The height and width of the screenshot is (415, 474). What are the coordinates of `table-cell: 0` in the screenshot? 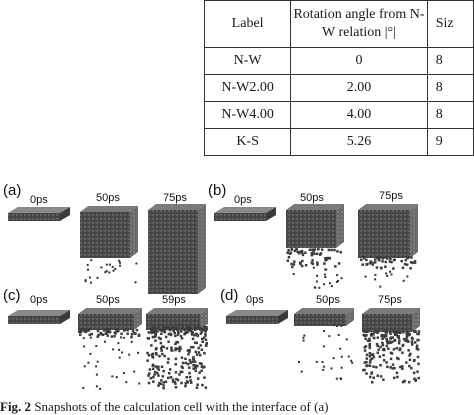 It's located at (359, 61).